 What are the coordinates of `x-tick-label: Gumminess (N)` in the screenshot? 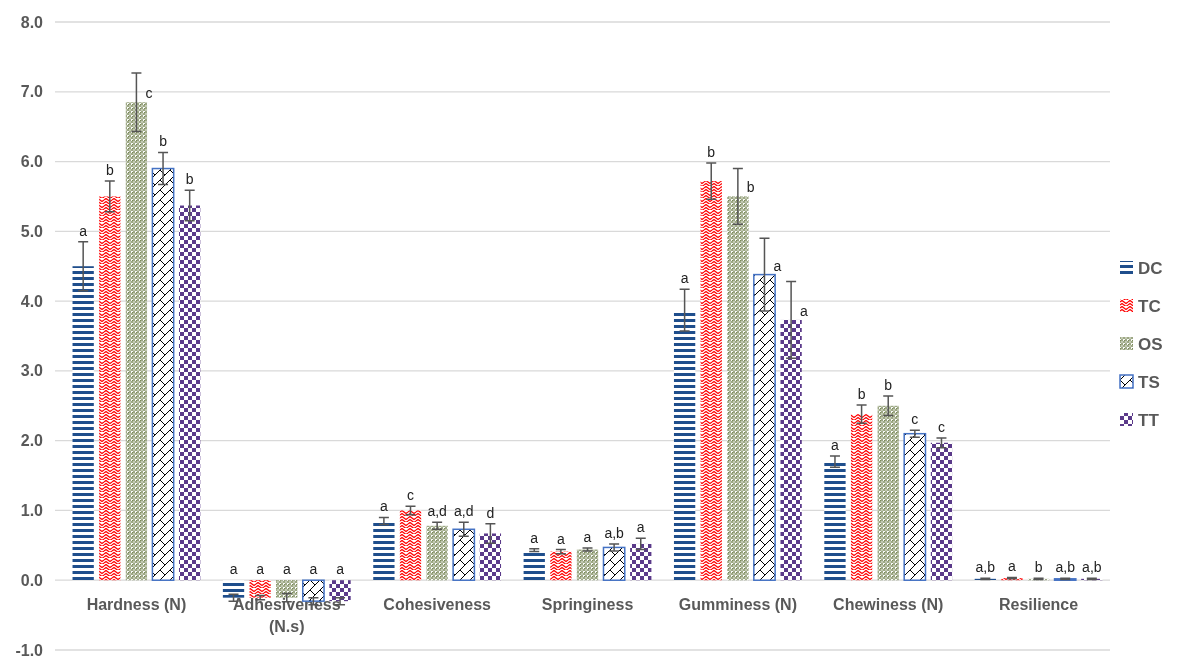 It's located at (737, 605).